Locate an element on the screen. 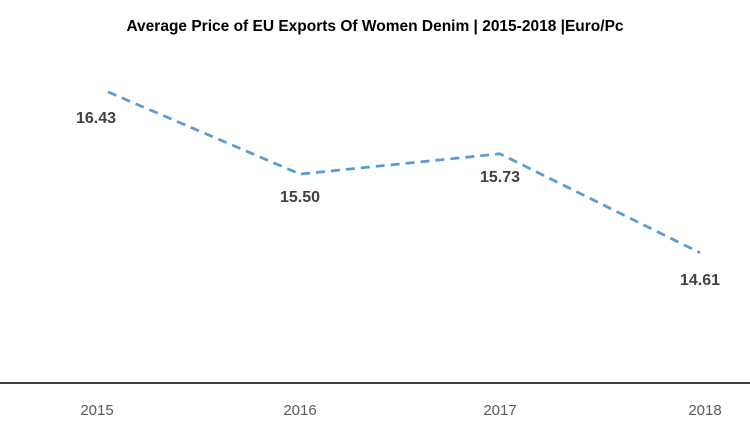  data-label-2015: 16.43 is located at coordinates (96, 118).